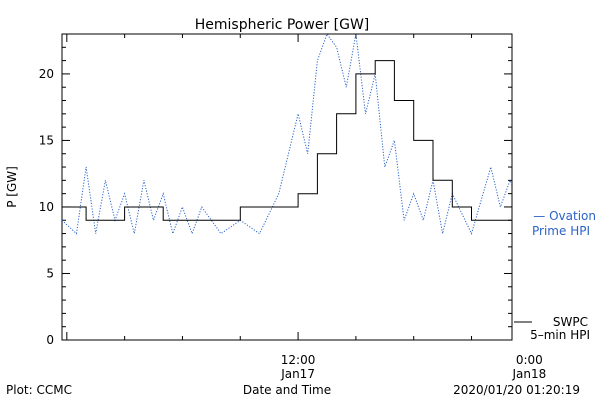  I want to click on x-axis-label: Date and Time, so click(287, 390).